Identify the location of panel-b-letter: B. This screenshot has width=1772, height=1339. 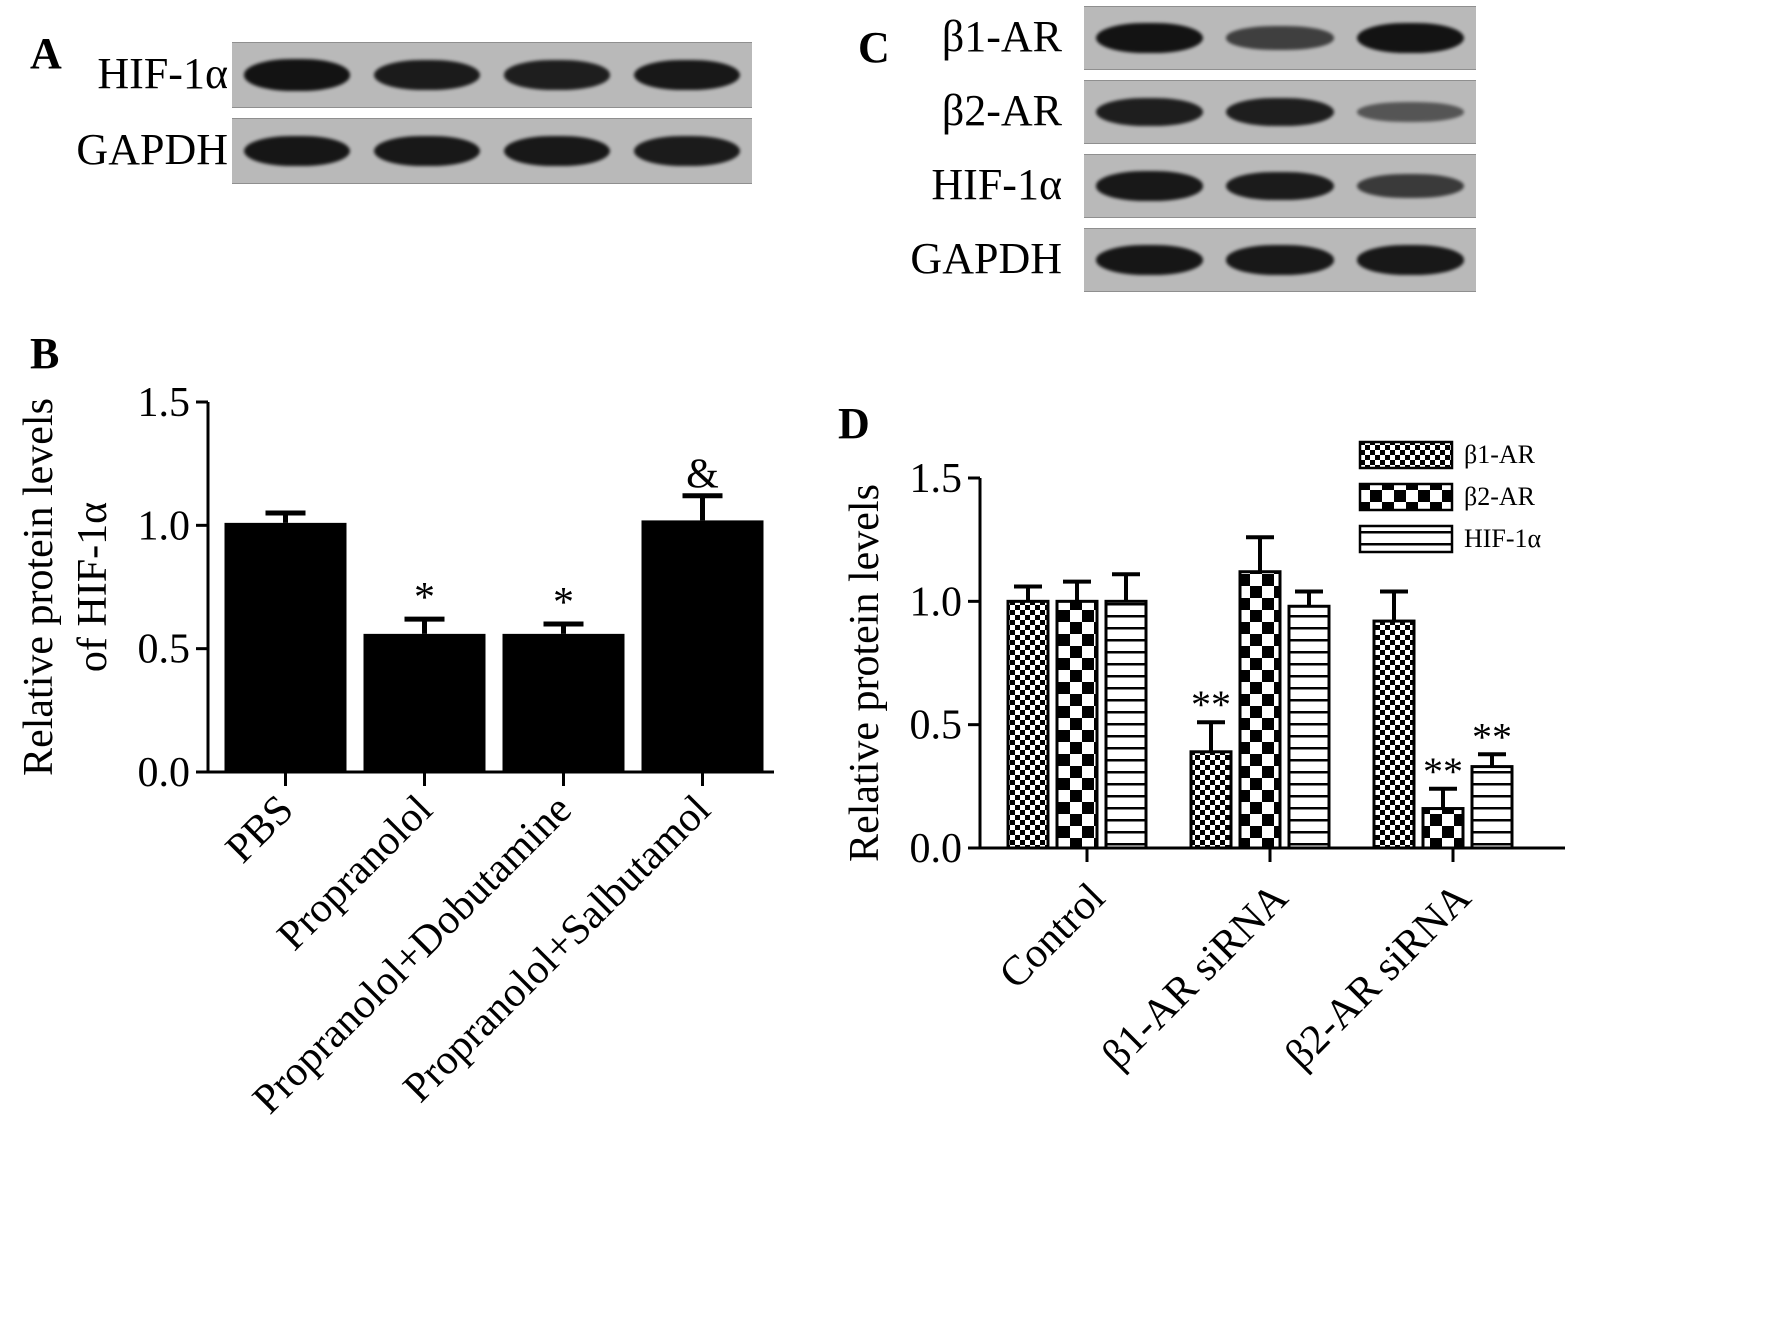
(45, 353).